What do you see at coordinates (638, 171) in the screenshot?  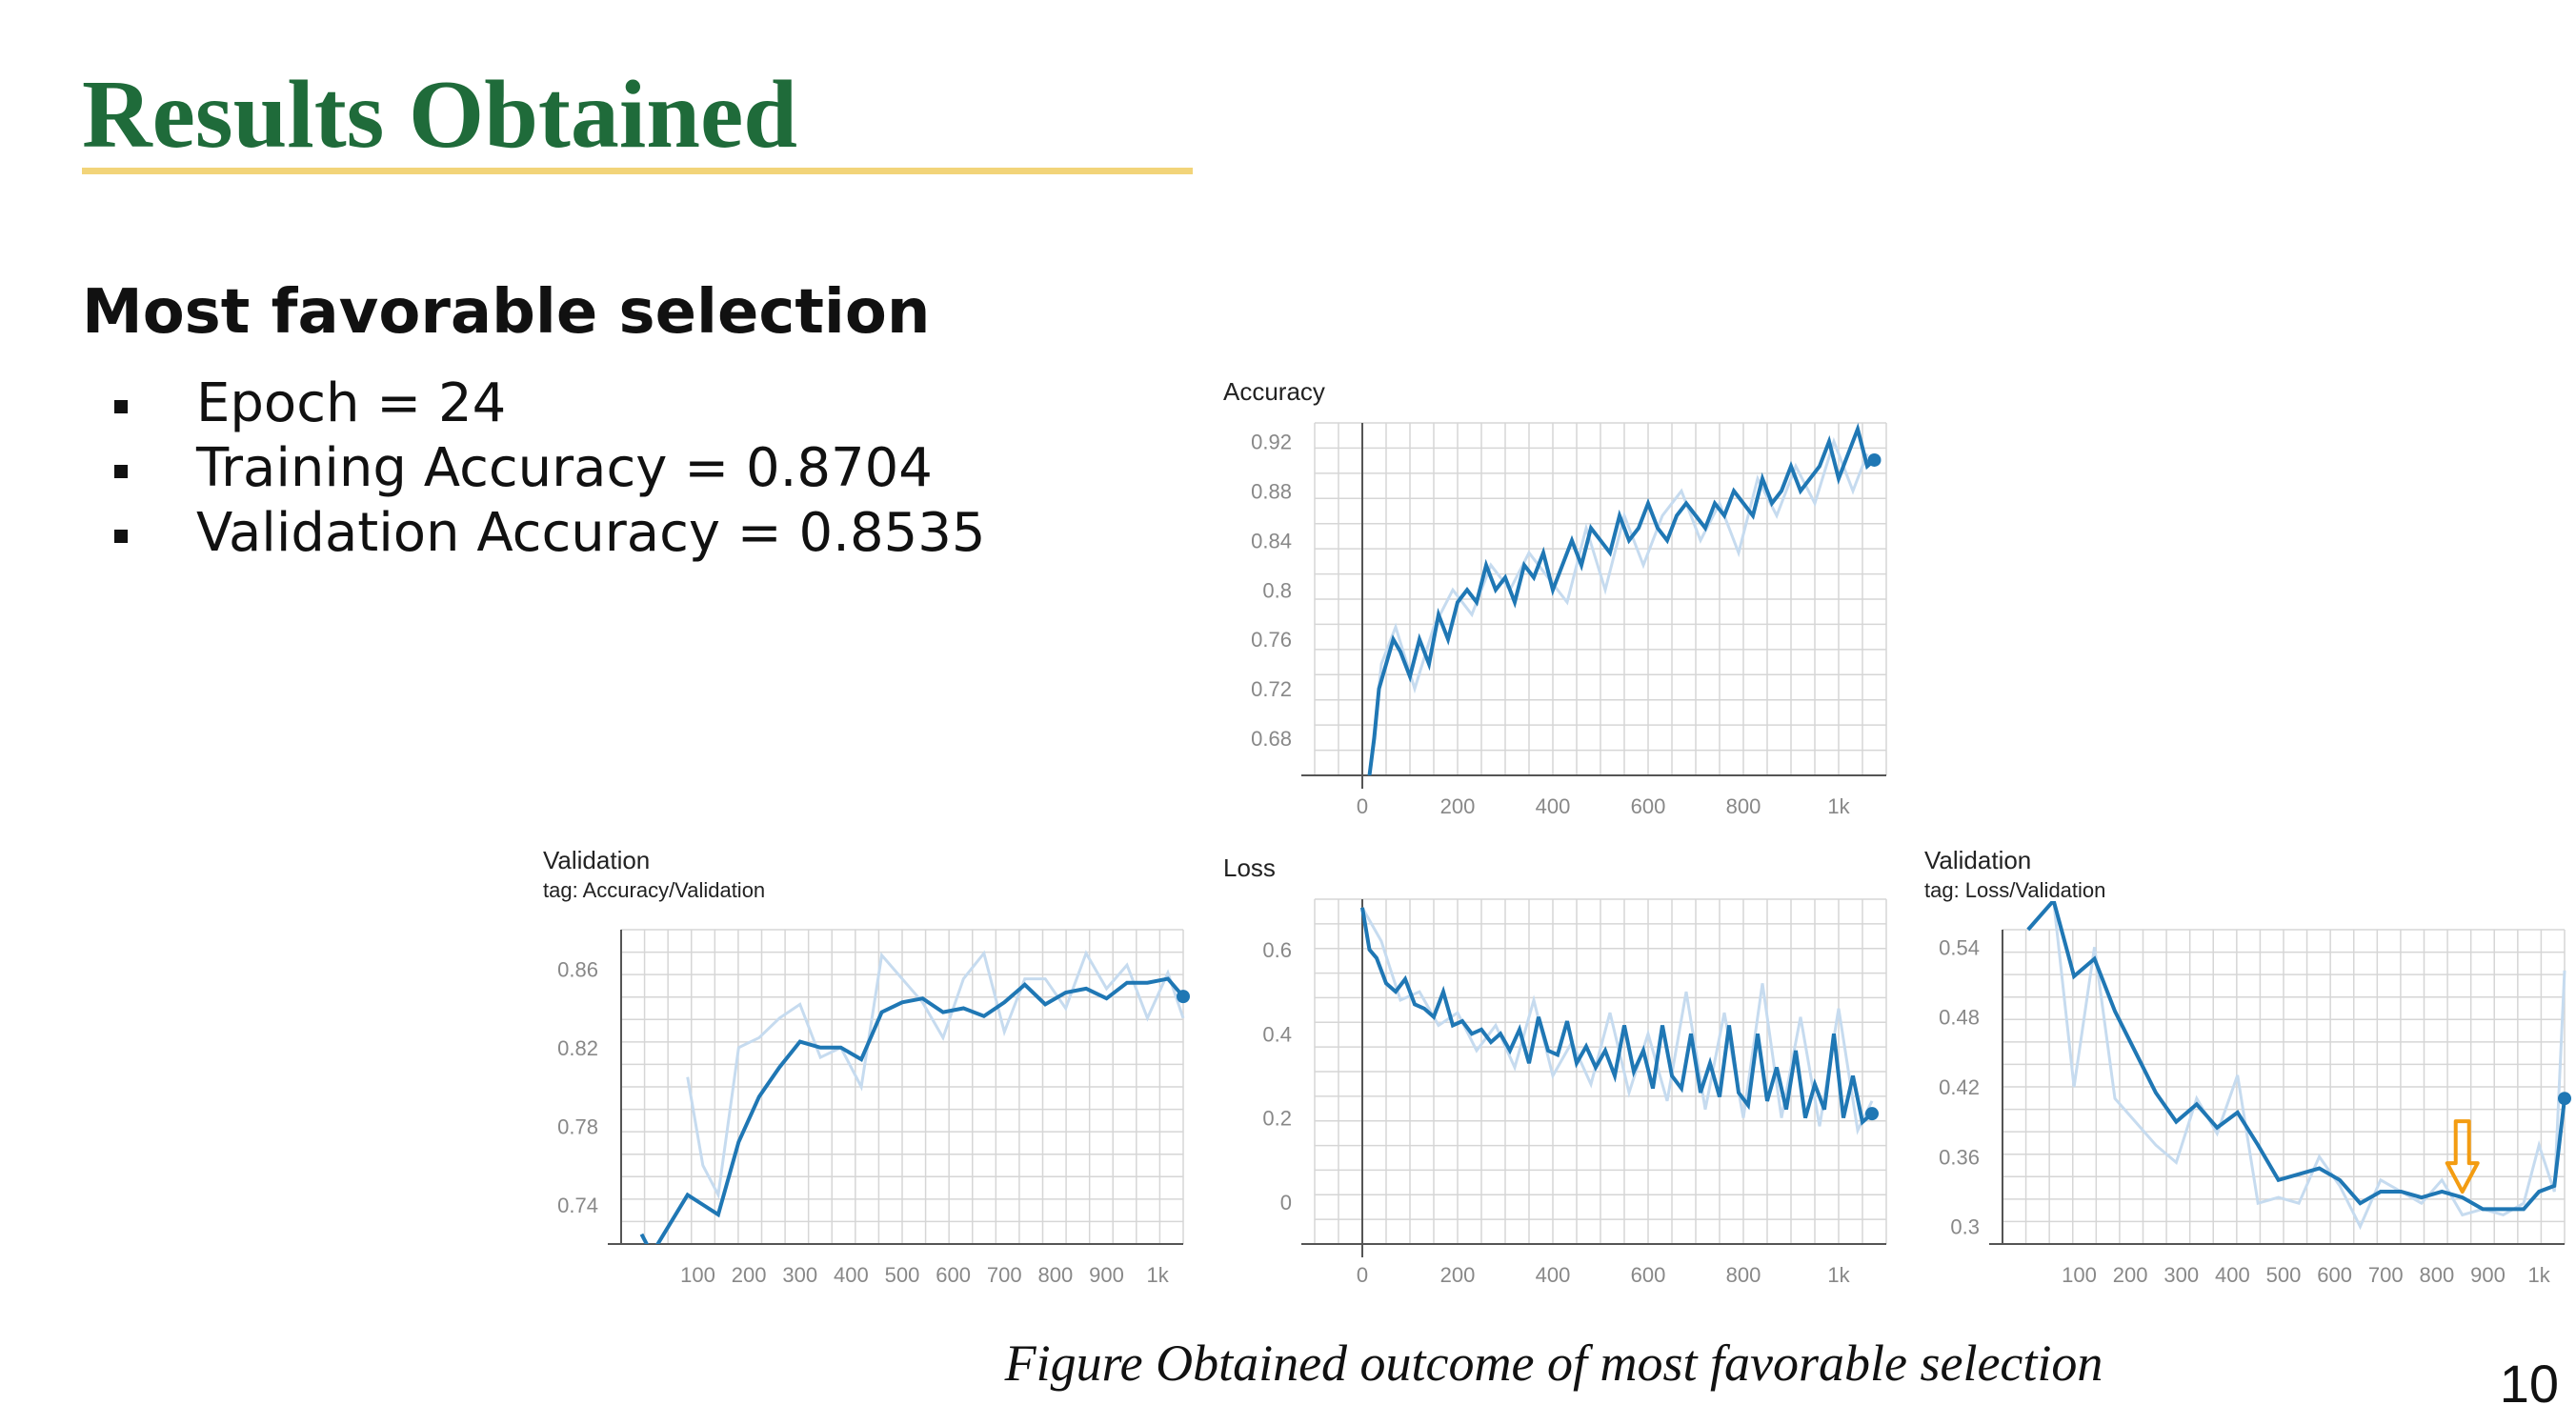 I see `title-underline` at bounding box center [638, 171].